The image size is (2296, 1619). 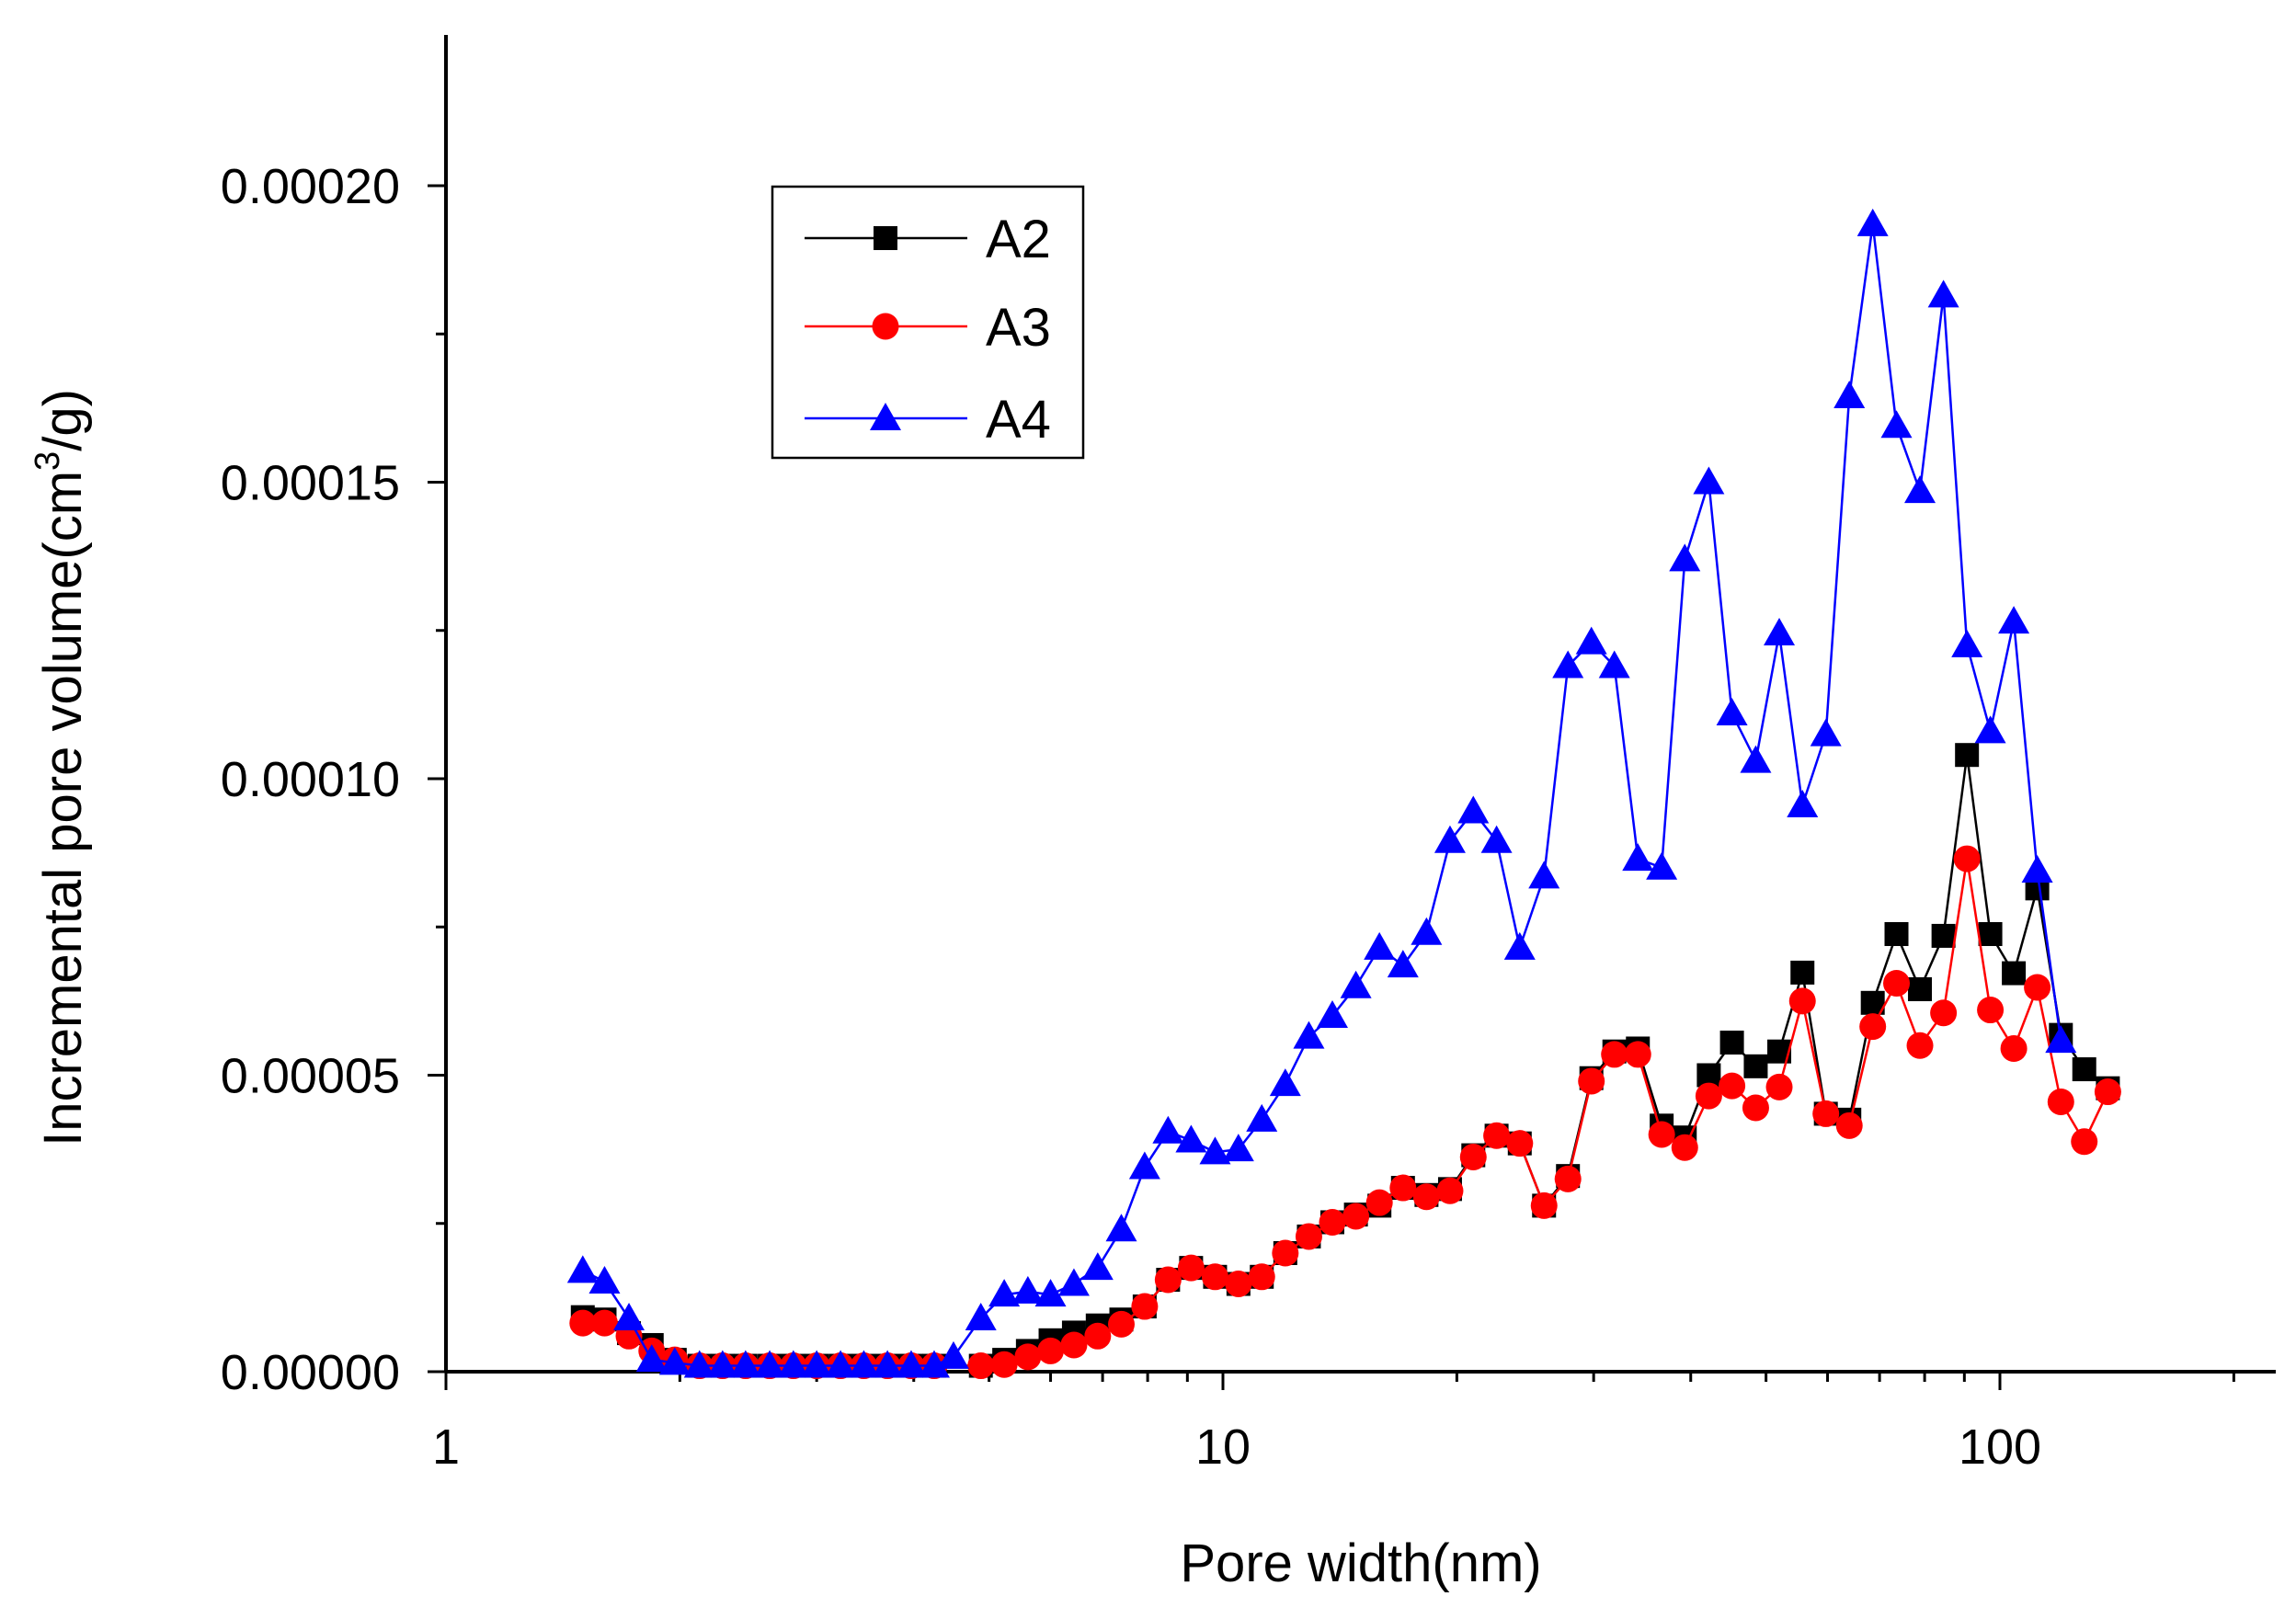 What do you see at coordinates (446, 1447) in the screenshot?
I see `x-tick-label: 1` at bounding box center [446, 1447].